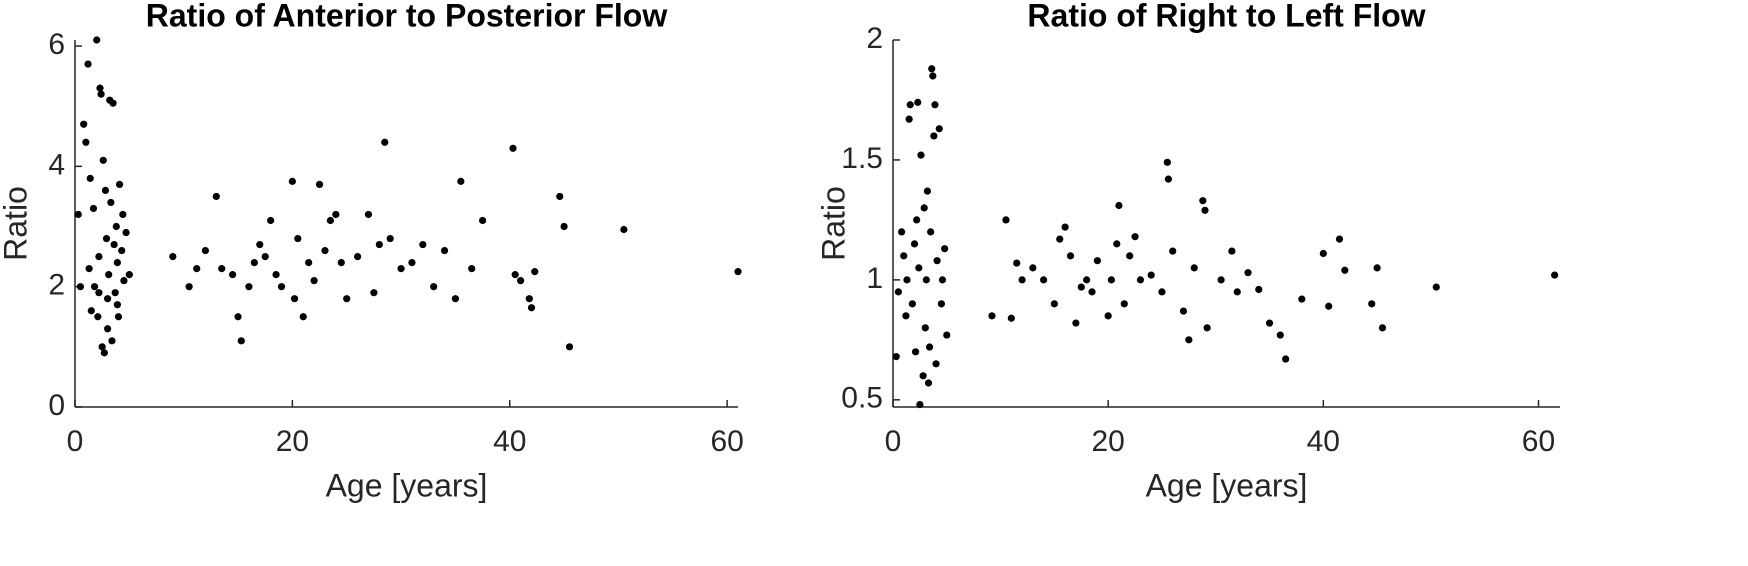 The image size is (1748, 566). I want to click on x-tick-label: 60, so click(1538, 441).